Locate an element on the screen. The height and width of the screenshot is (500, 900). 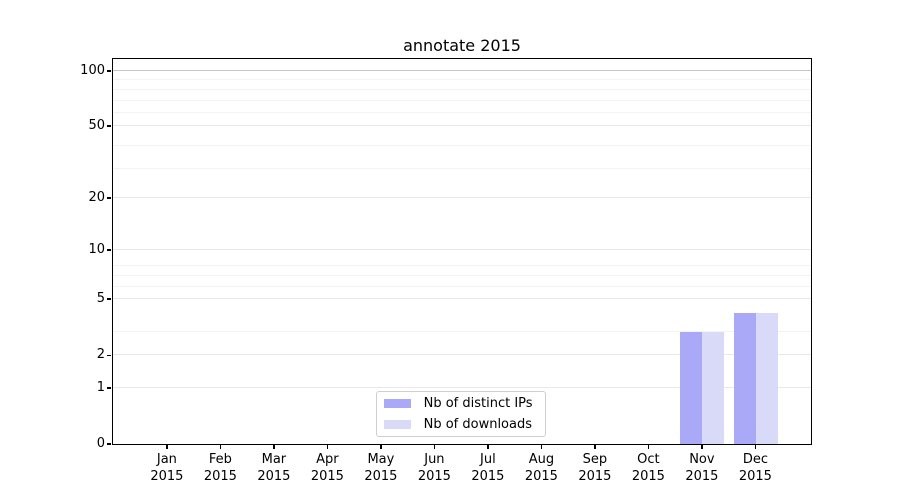
y-tick-label: 2 is located at coordinates (100, 355).